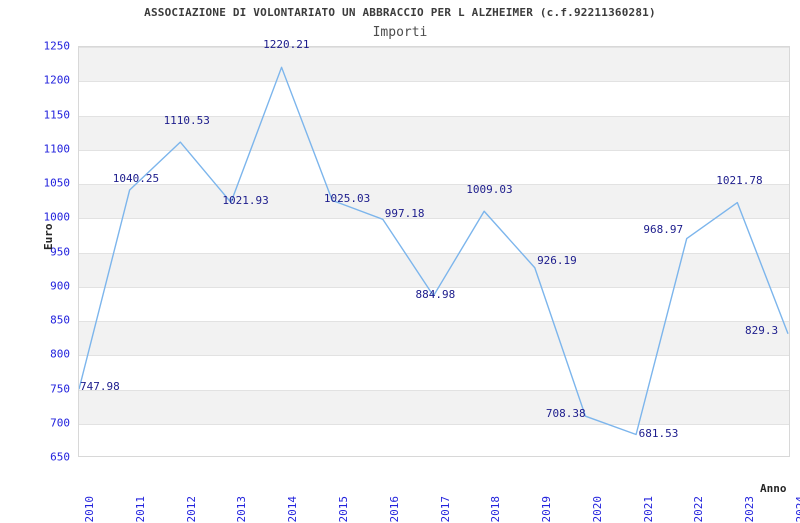 The height and width of the screenshot is (523, 800). What do you see at coordinates (60, 388) in the screenshot?
I see `y-axis-tick-label: 750` at bounding box center [60, 388].